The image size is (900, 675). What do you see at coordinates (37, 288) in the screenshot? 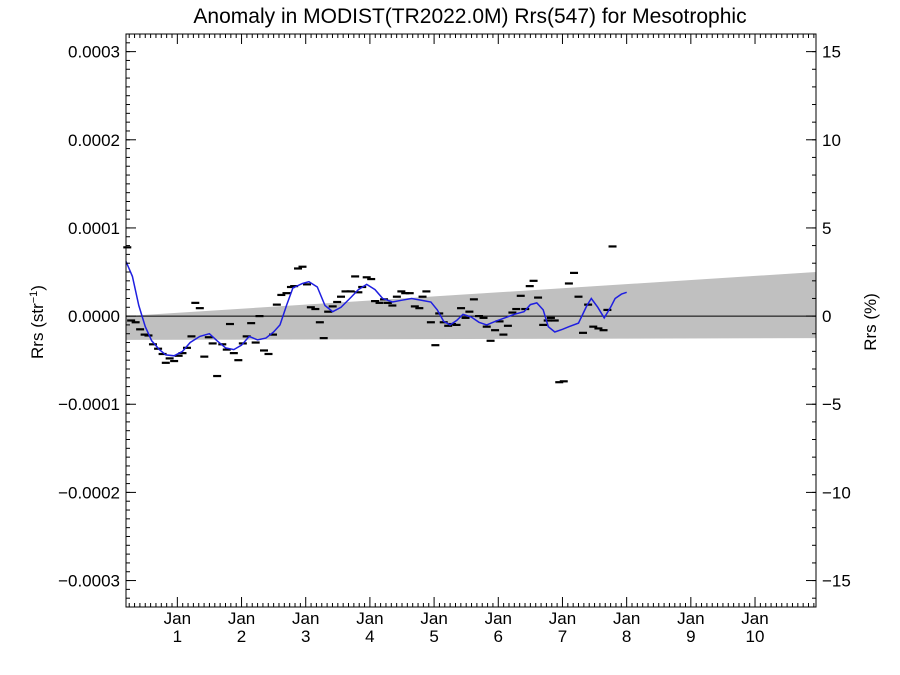
I see `left-axis-label-close: )` at bounding box center [37, 288].